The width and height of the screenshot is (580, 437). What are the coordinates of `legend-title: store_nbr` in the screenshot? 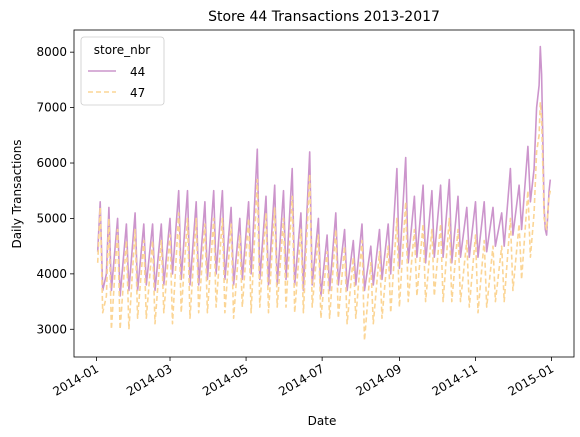 It's located at (122, 50).